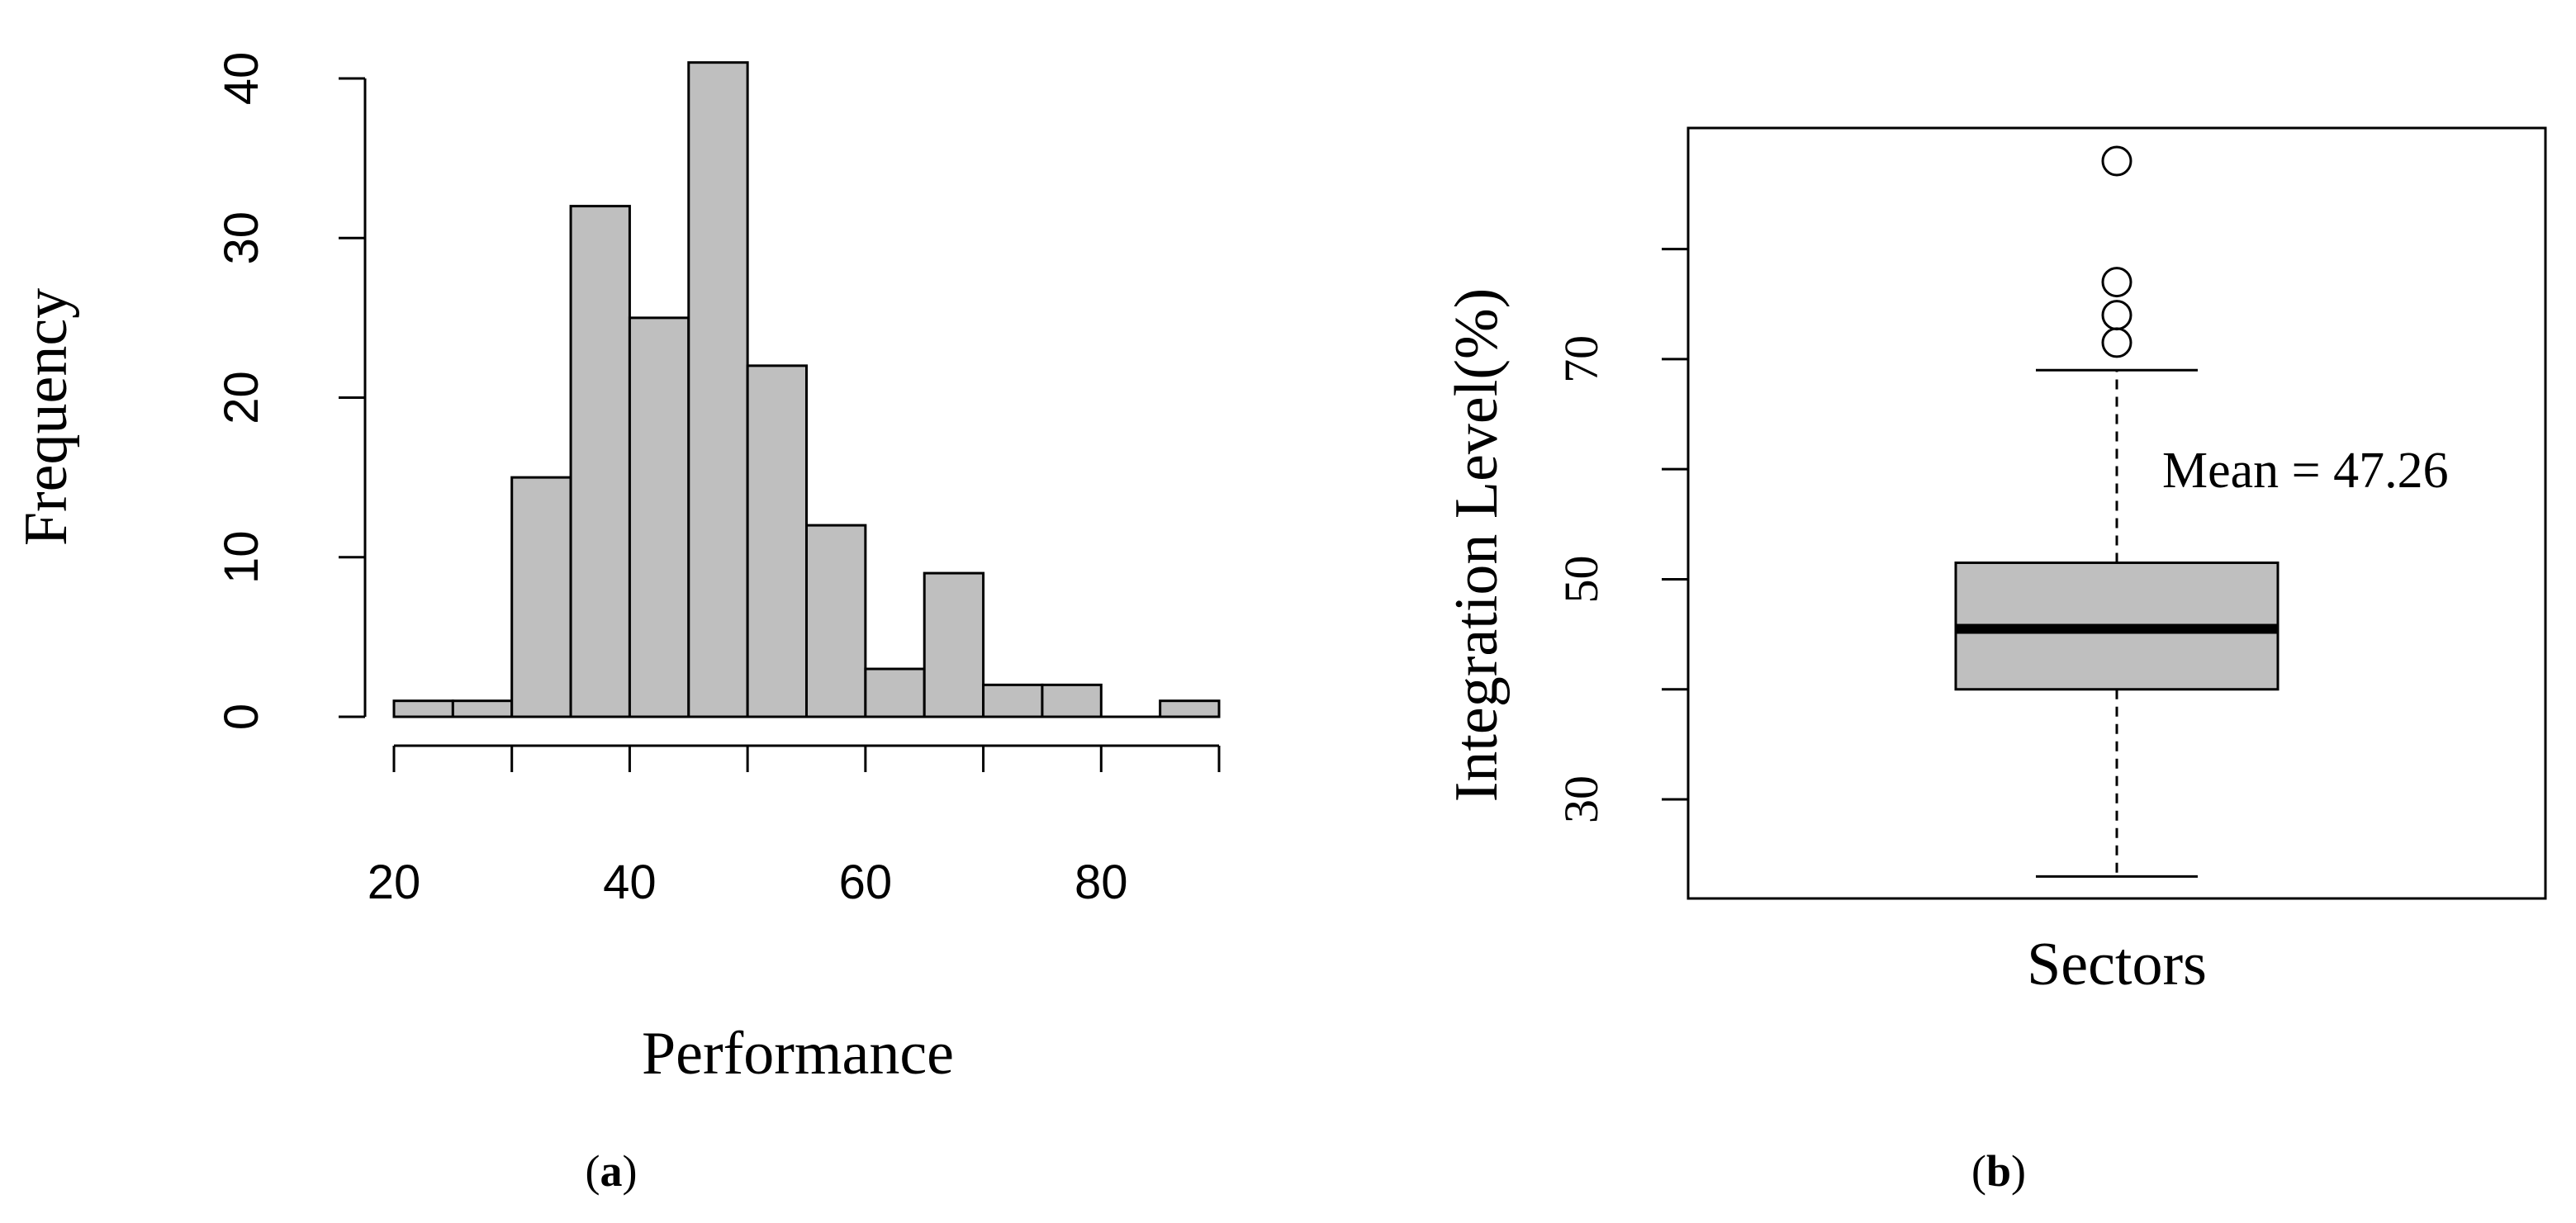 Image resolution: width=2576 pixels, height=1223 pixels. I want to click on histogram-y-tick-label: 40, so click(241, 79).